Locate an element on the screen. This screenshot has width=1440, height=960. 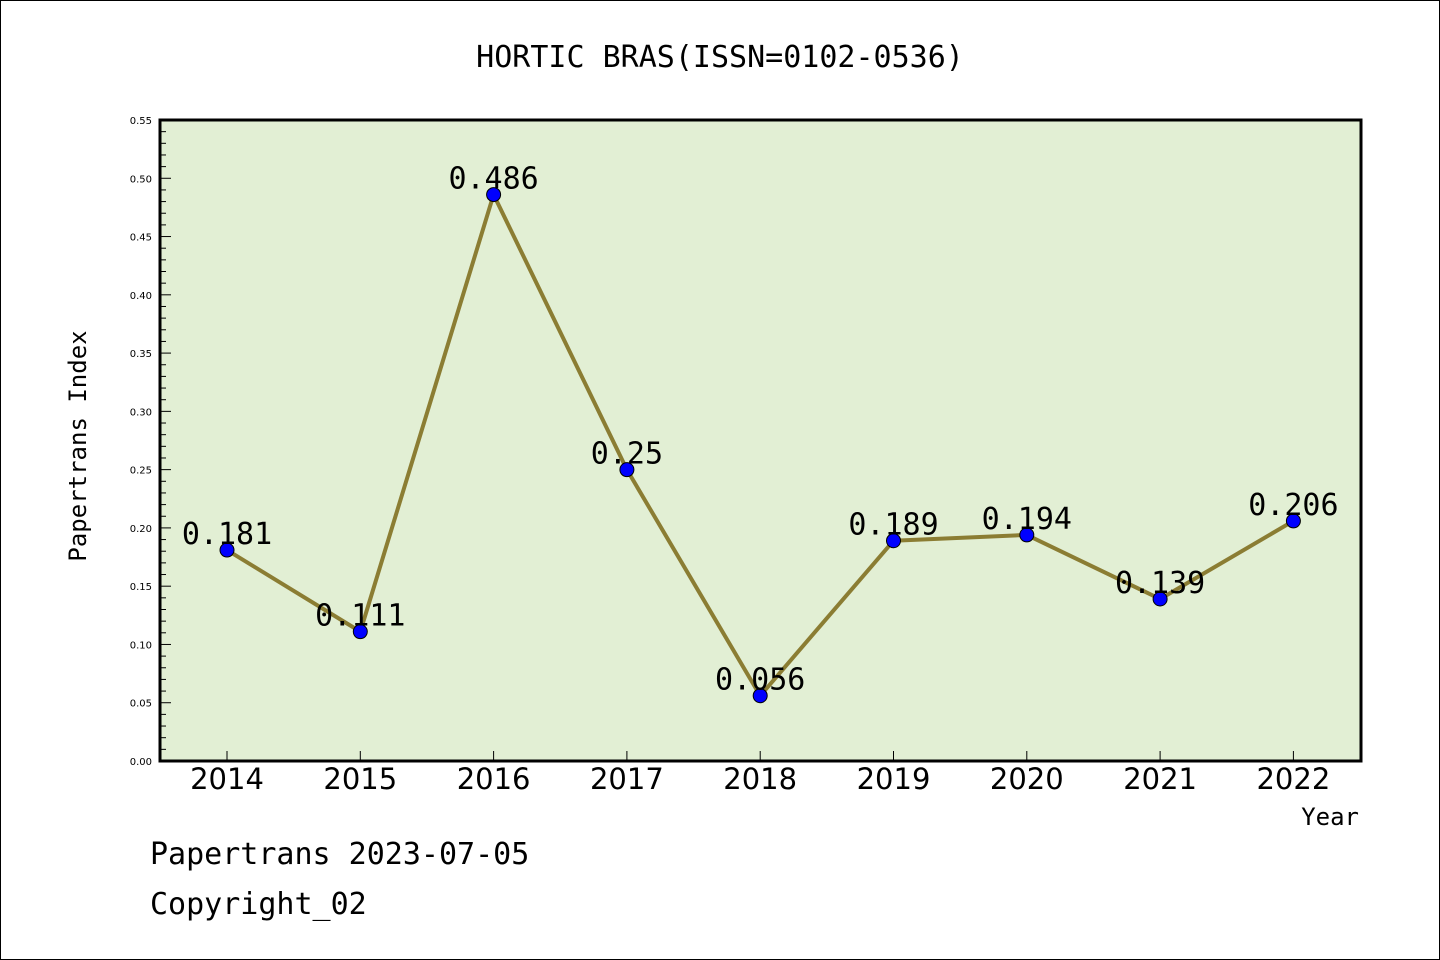
chart-title: HORTIC BRAS(ISSN=0102-0536) is located at coordinates (720, 57).